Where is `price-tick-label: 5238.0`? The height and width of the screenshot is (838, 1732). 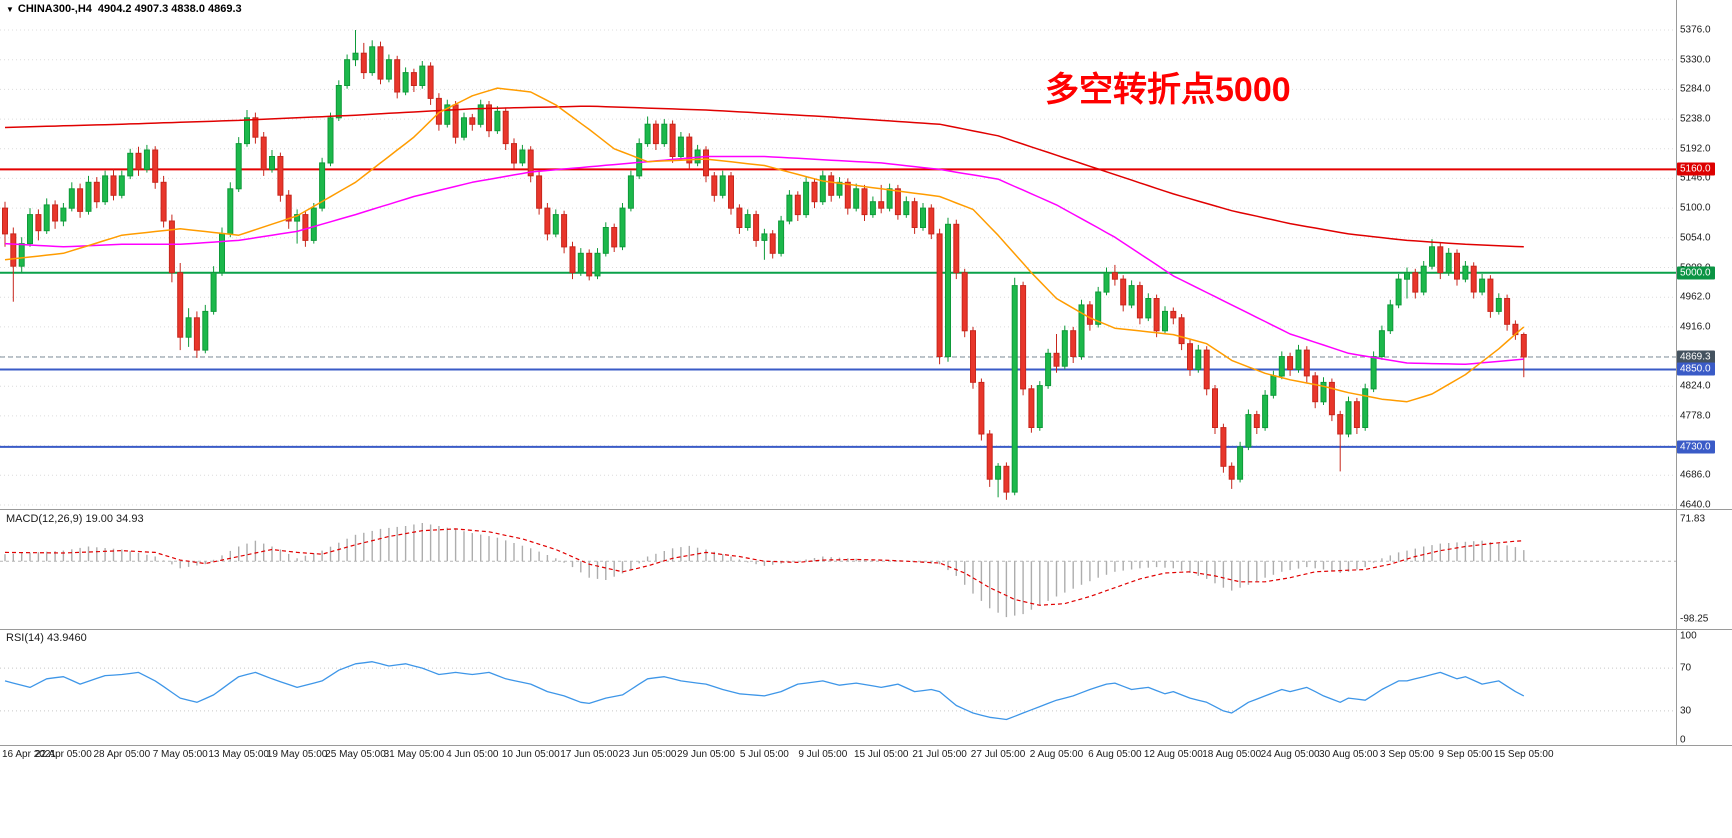
price-tick-label: 5238.0 is located at coordinates (1695, 119).